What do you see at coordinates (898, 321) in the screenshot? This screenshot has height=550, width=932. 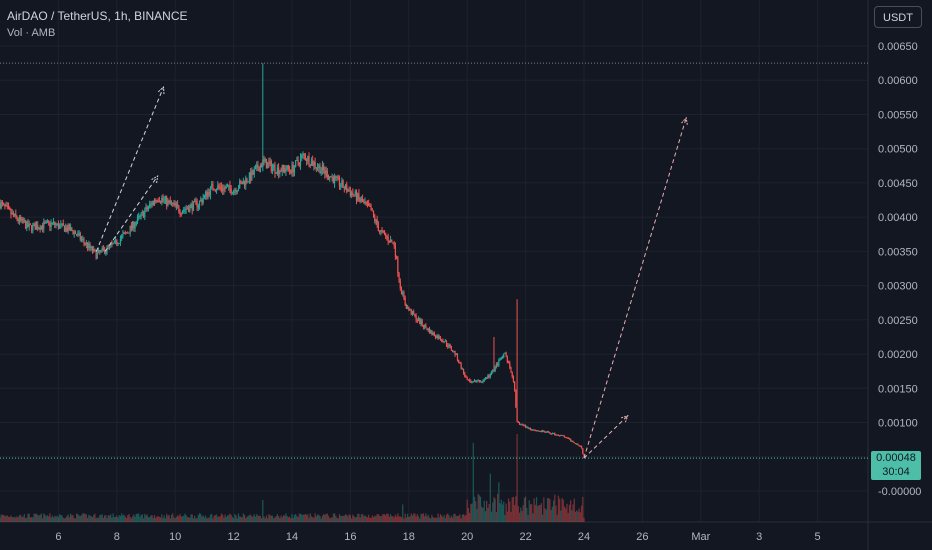 I see `y-tick-label: 0.00250` at bounding box center [898, 321].